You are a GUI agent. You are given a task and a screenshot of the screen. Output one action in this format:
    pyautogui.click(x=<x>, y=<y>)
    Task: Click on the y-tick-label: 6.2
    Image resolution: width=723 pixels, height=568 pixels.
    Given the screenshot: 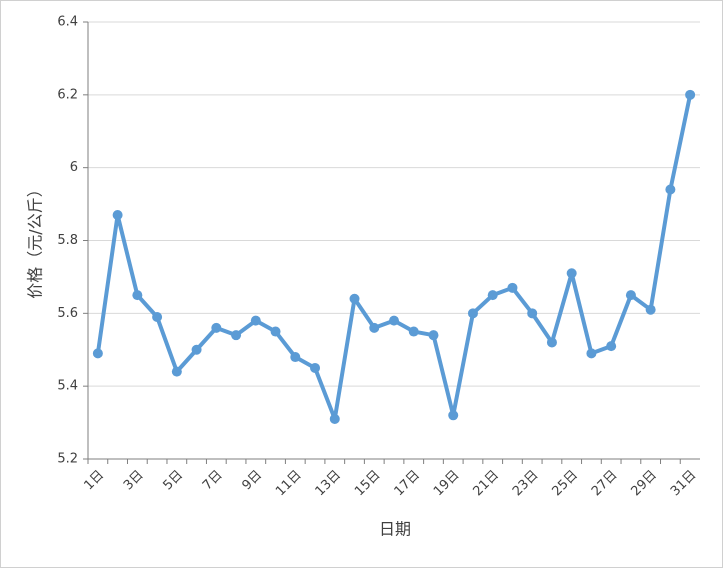 What is the action you would take?
    pyautogui.click(x=67, y=94)
    